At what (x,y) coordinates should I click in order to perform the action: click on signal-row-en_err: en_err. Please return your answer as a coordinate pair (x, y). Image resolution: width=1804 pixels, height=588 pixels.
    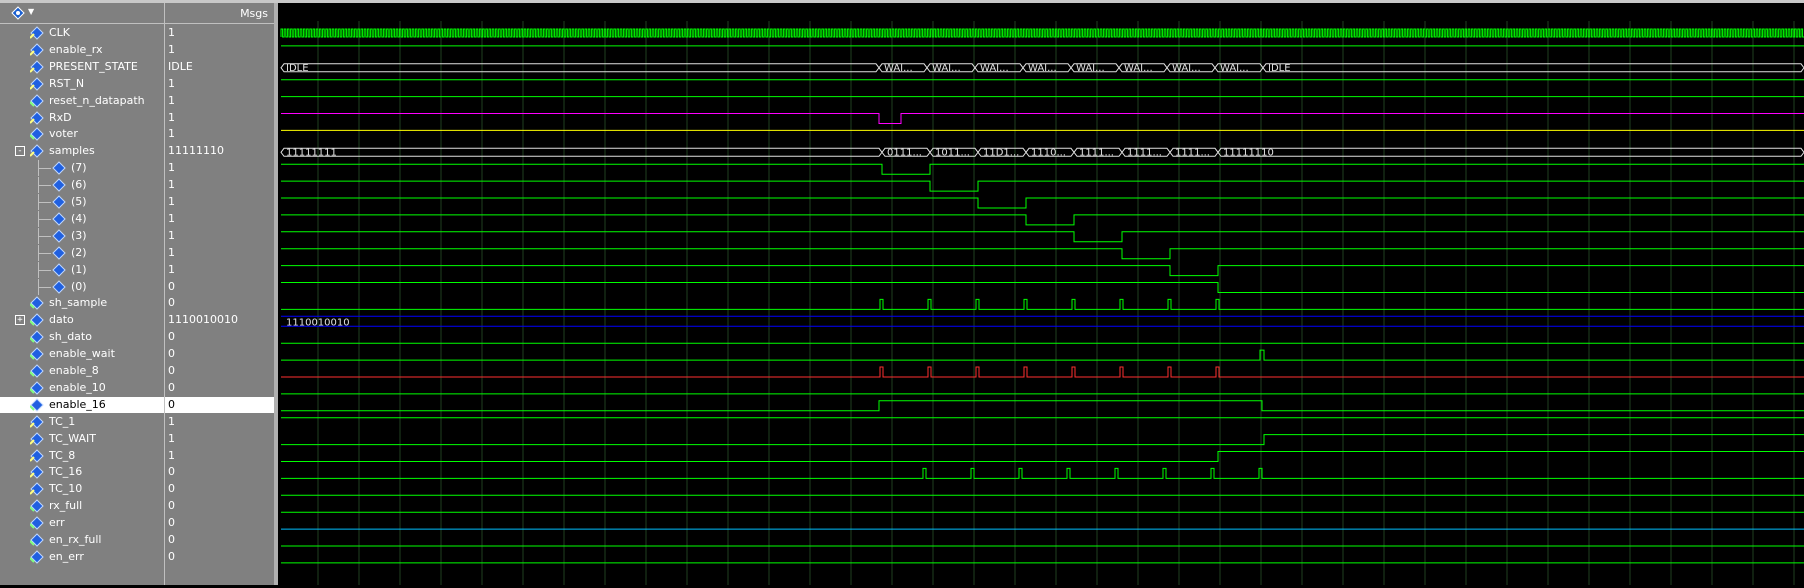
    Looking at the image, I should click on (82, 557).